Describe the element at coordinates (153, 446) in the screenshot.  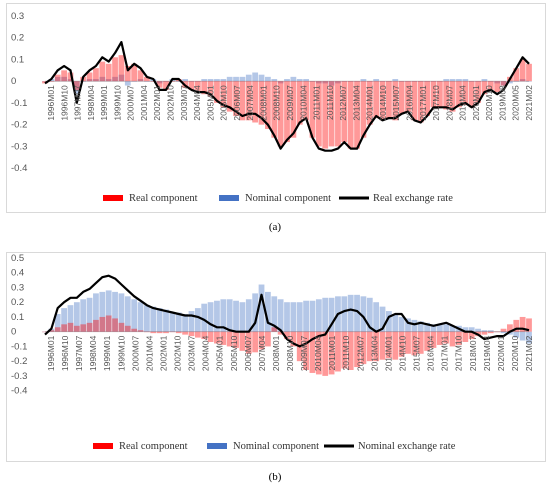
I see `legend-real-label: Real component` at that location.